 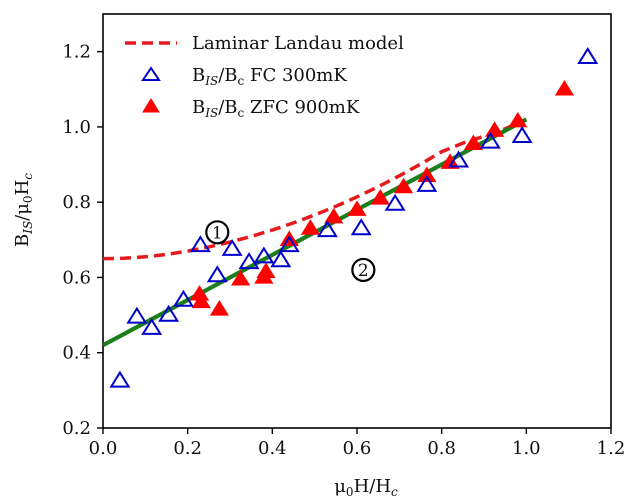 I want to click on x-tick-label: 0.0, so click(x=103, y=448).